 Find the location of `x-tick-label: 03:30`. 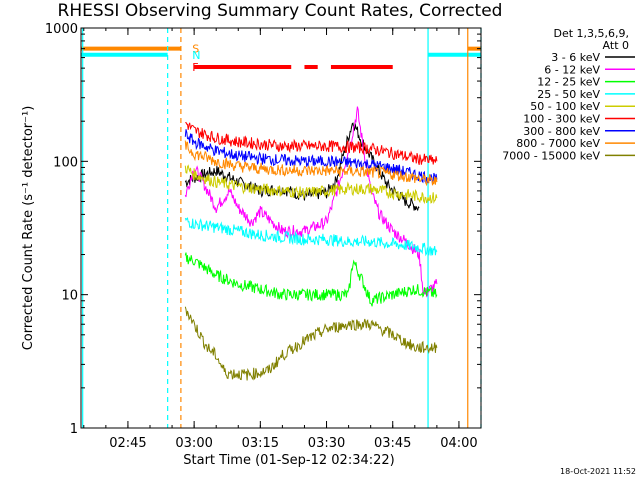

x-tick-label: 03:30 is located at coordinates (326, 443).